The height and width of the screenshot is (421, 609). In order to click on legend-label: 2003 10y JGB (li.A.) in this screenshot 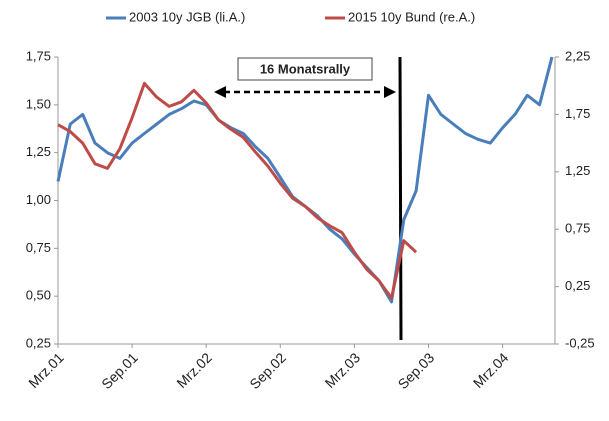, I will do `click(187, 16)`.